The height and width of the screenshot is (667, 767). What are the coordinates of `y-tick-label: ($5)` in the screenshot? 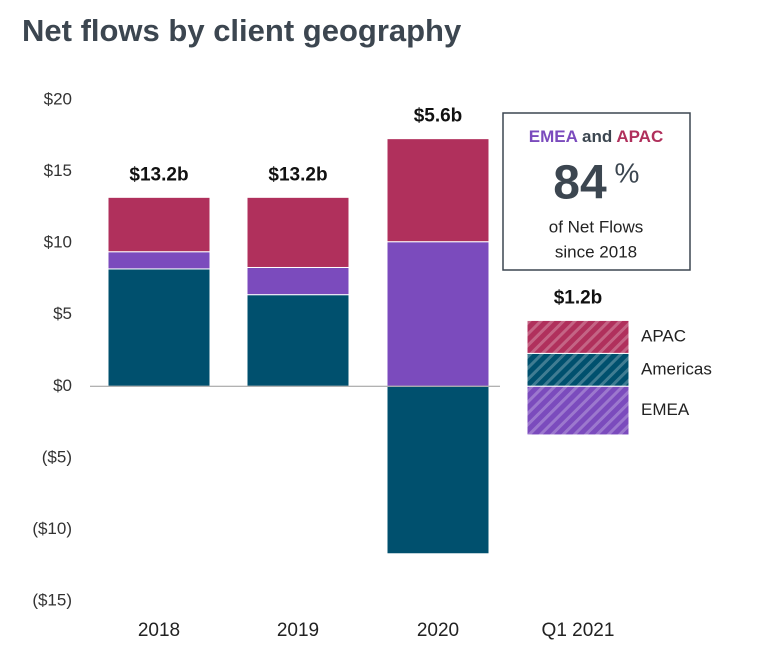 It's located at (57, 456).